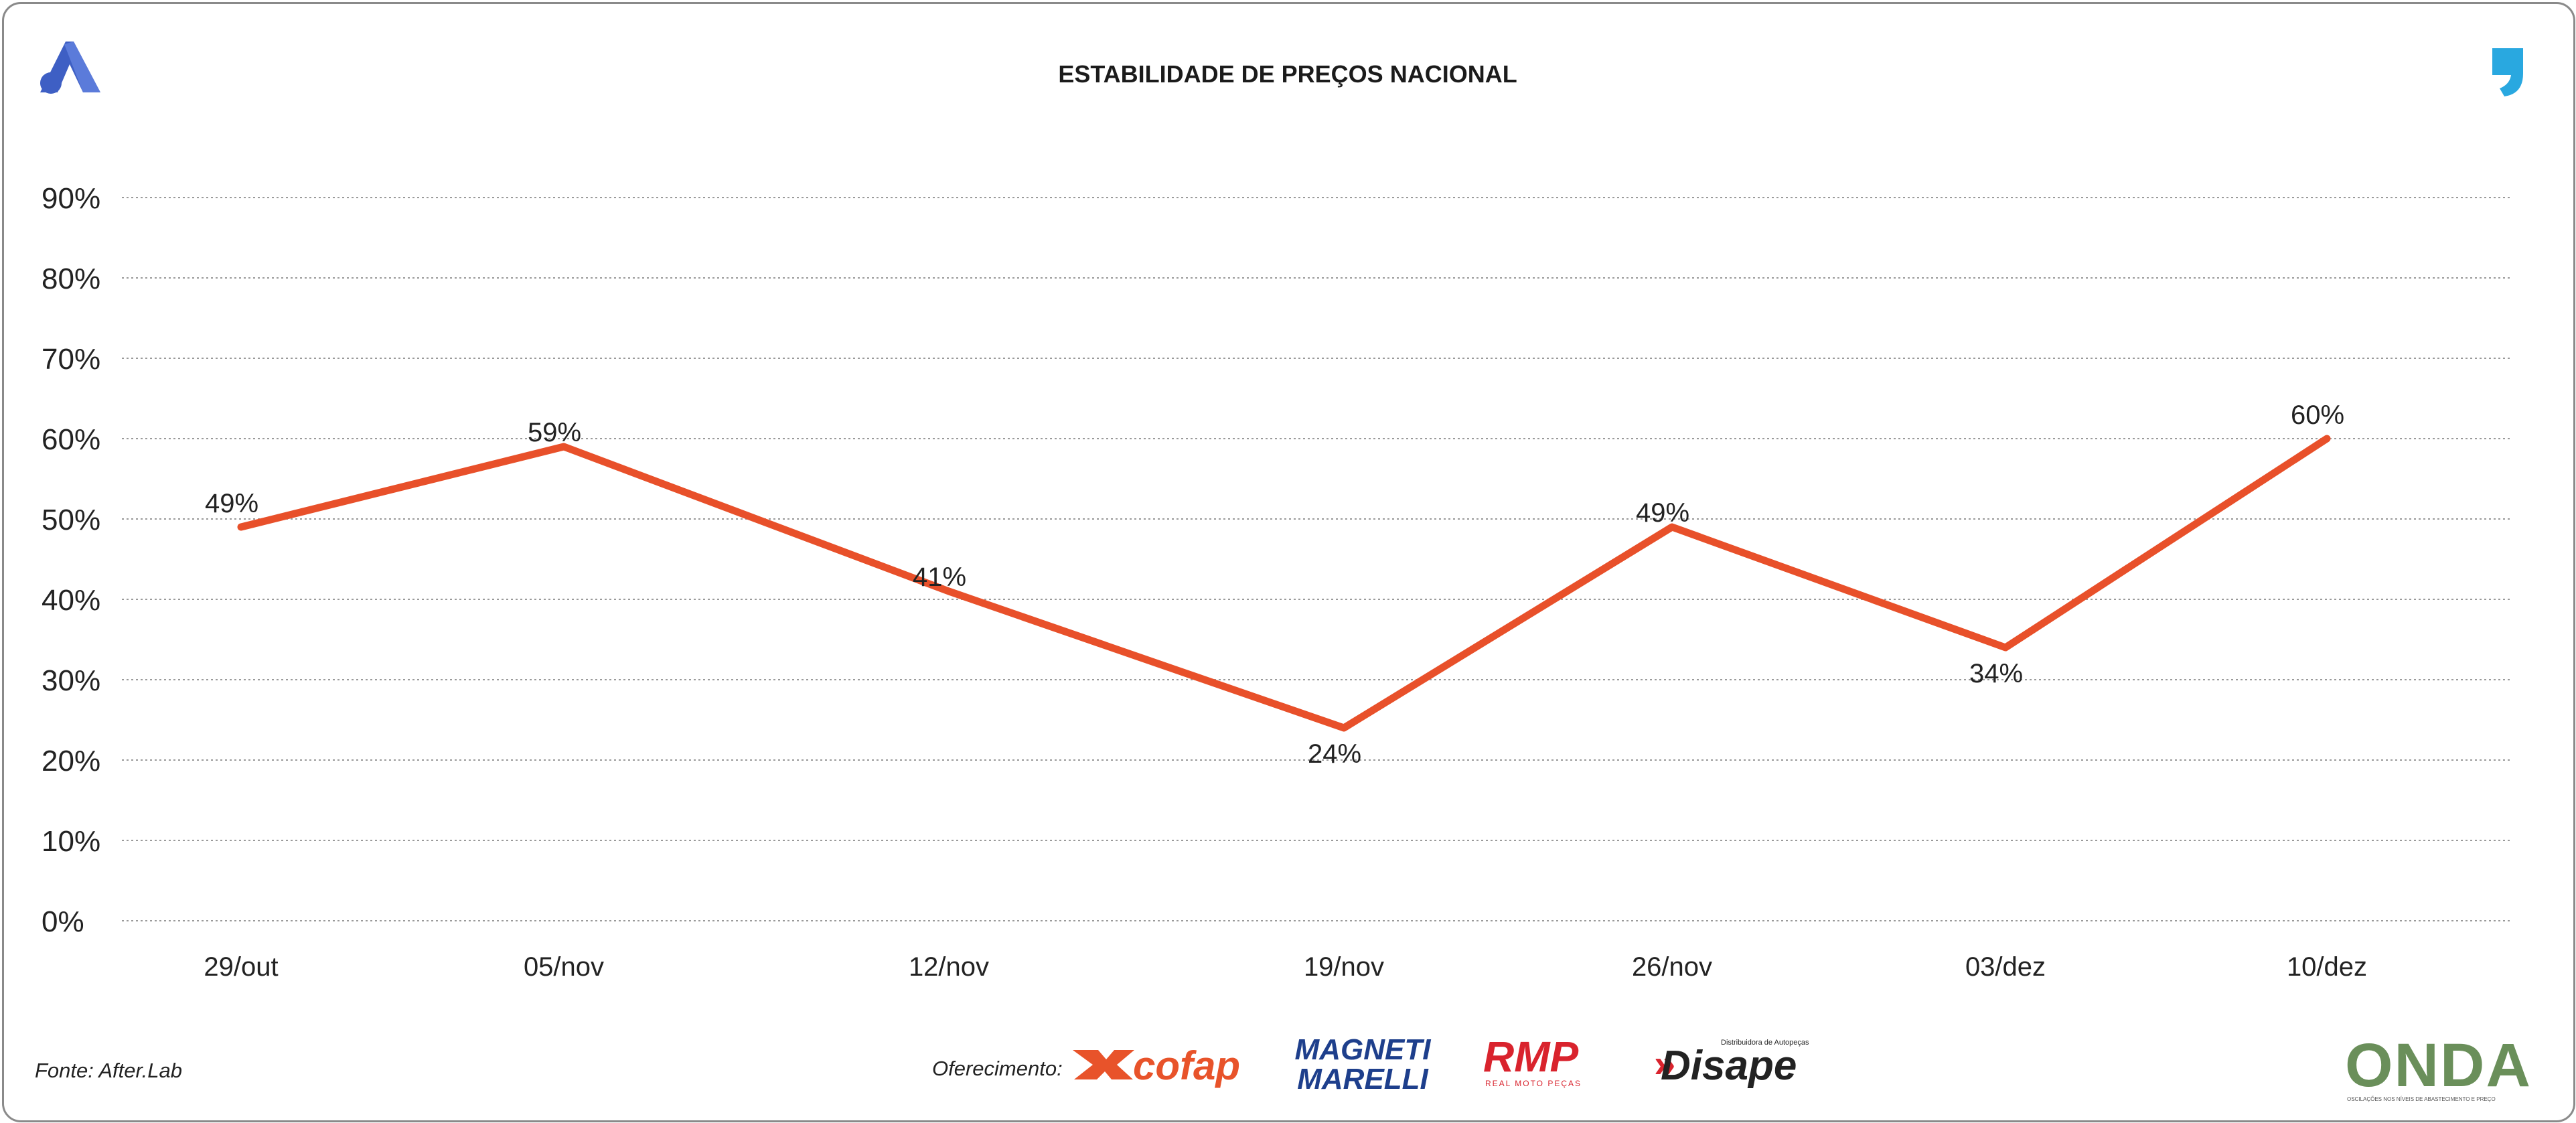 The height and width of the screenshot is (1123, 2576). I want to click on chart-title: ESTABILIDADE DE PREÇOS NACIONAL, so click(1287, 74).